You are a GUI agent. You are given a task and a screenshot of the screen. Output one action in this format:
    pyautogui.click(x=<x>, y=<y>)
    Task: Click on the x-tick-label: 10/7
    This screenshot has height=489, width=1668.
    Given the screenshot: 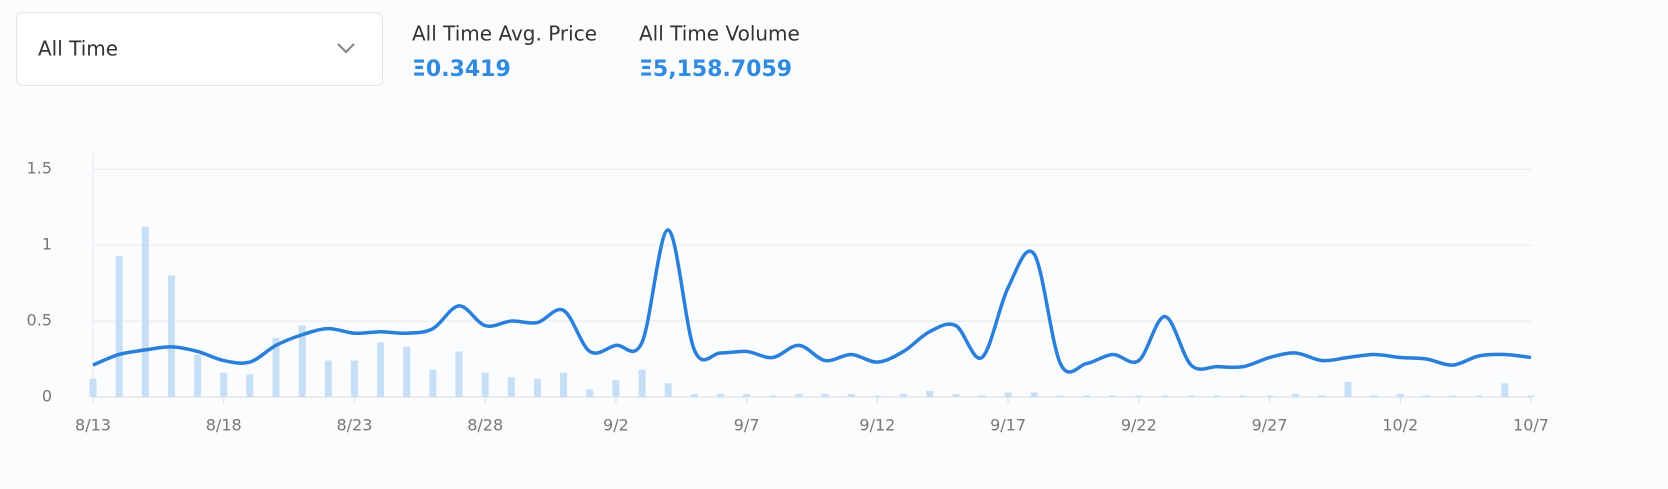 What is the action you would take?
    pyautogui.click(x=1531, y=425)
    